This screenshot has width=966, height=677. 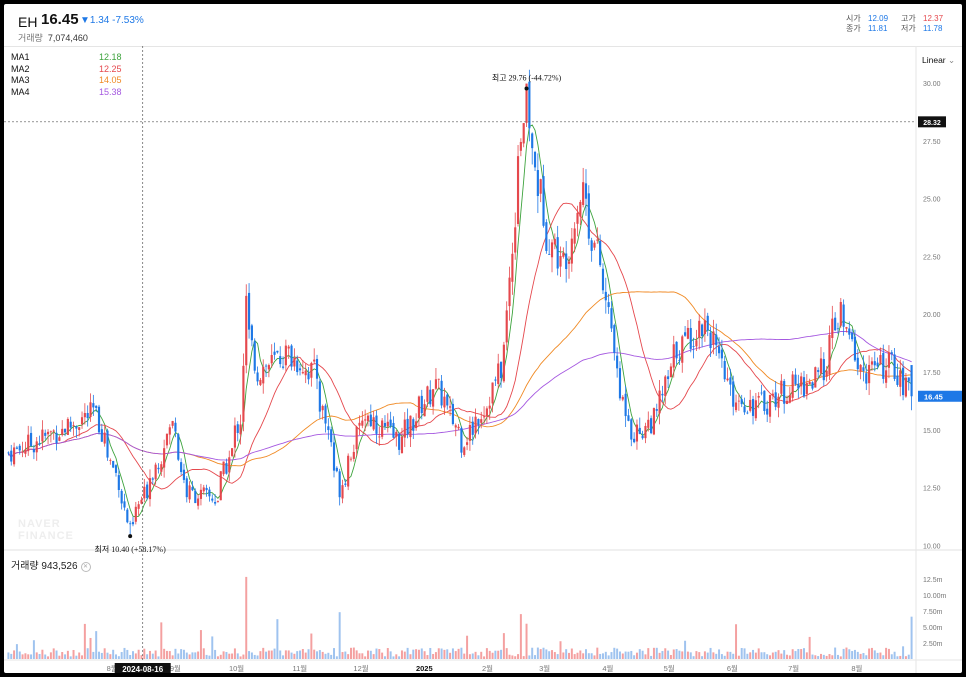 What do you see at coordinates (908, 18) in the screenshot?
I see `high-label: 고가` at bounding box center [908, 18].